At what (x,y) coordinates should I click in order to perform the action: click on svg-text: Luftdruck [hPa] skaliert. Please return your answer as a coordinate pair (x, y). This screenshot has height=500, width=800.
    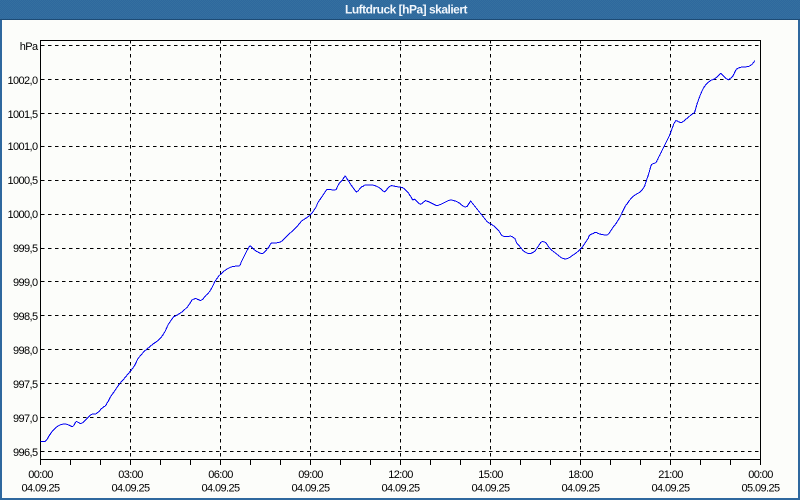
    Looking at the image, I should click on (406, 10).